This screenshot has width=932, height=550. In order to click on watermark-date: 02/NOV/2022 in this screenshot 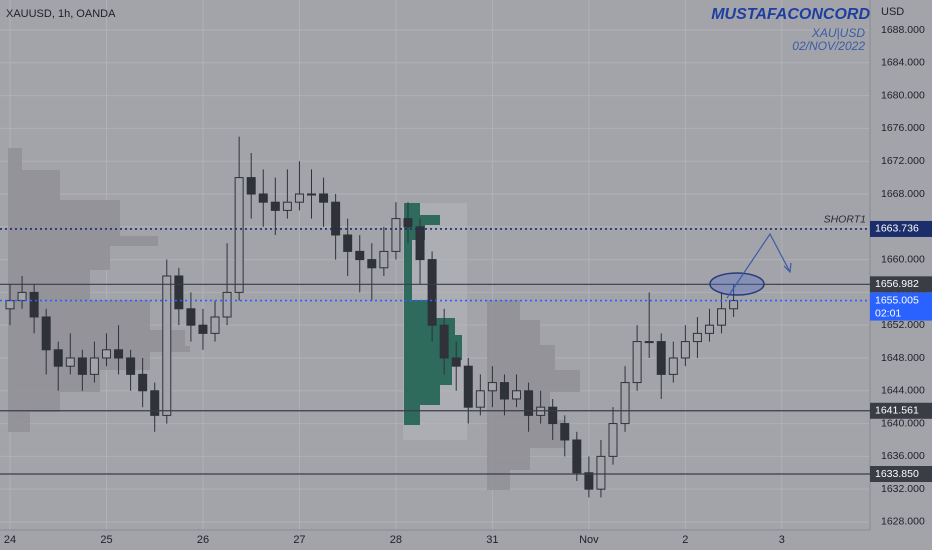, I will do `click(828, 46)`.